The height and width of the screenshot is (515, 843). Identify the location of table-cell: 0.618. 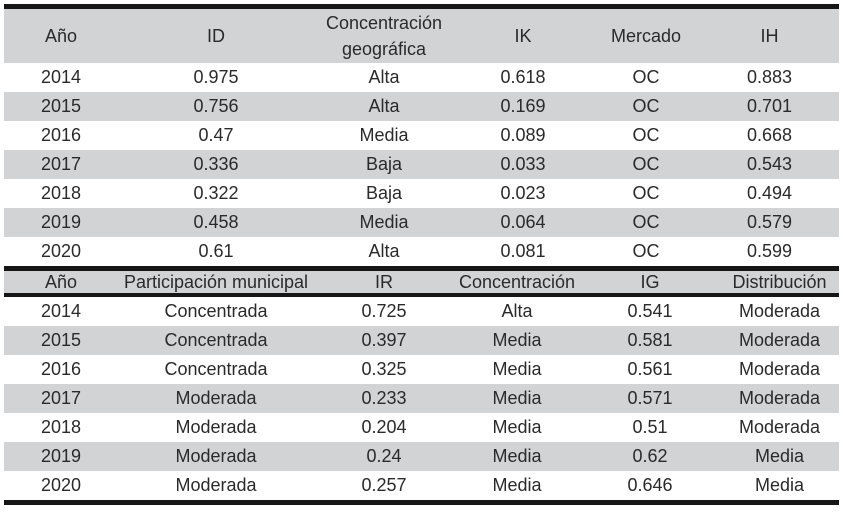
(523, 77).